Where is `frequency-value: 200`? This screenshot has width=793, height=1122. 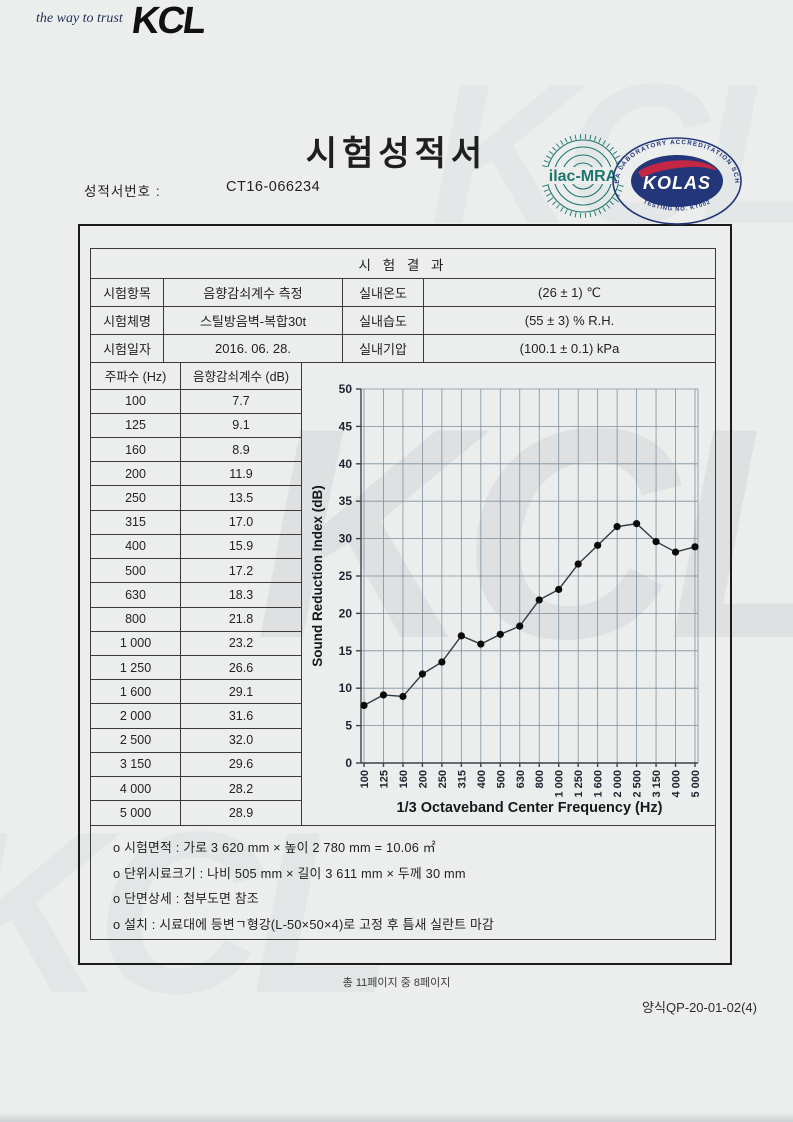 frequency-value: 200 is located at coordinates (136, 474).